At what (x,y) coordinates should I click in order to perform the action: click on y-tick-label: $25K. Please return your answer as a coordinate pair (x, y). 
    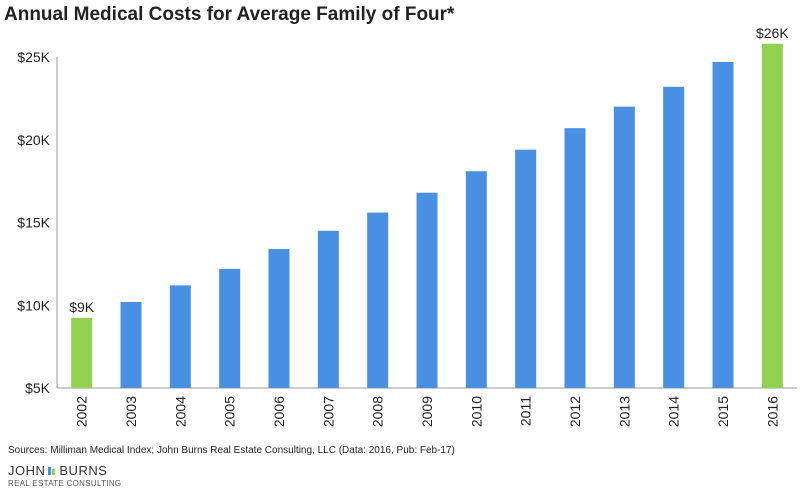
    Looking at the image, I should click on (33, 57).